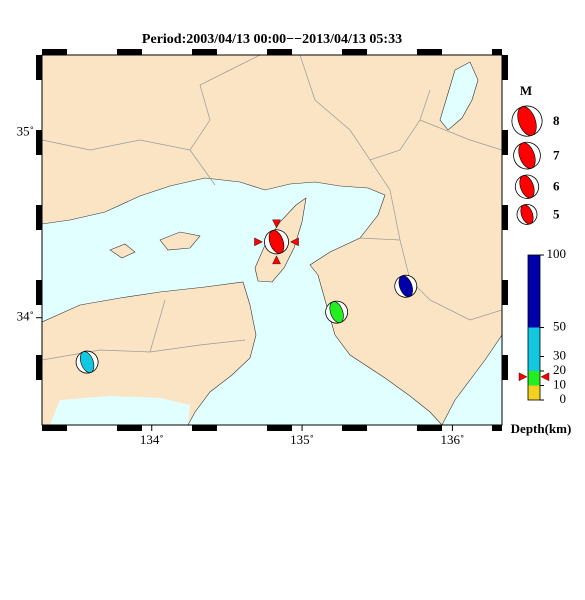 Image resolution: width=585 pixels, height=600 pixels. Describe the element at coordinates (556, 155) in the screenshot. I see `magnitude-legend-label: 7` at that location.